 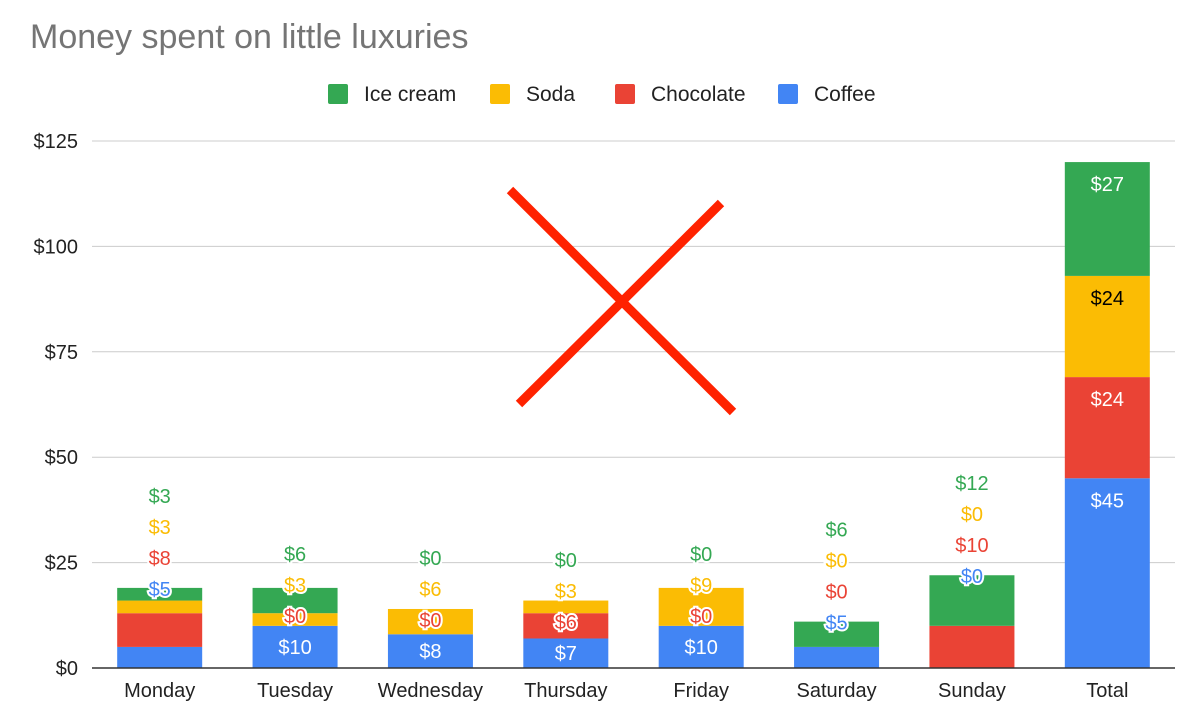 What do you see at coordinates (625, 94) in the screenshot?
I see `legend-swatch-chocolate` at bounding box center [625, 94].